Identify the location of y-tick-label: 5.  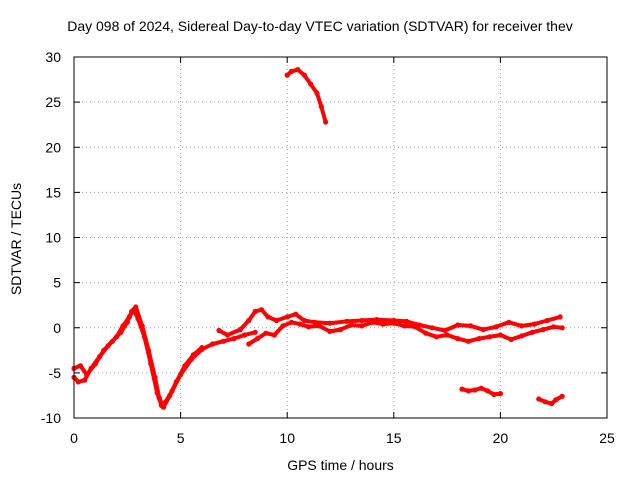
(57, 283).